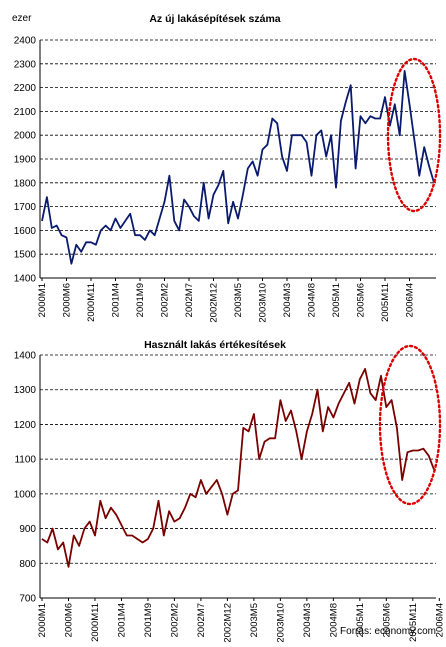  Describe the element at coordinates (25, 460) in the screenshot. I see `y-tick-label: 1100` at that location.